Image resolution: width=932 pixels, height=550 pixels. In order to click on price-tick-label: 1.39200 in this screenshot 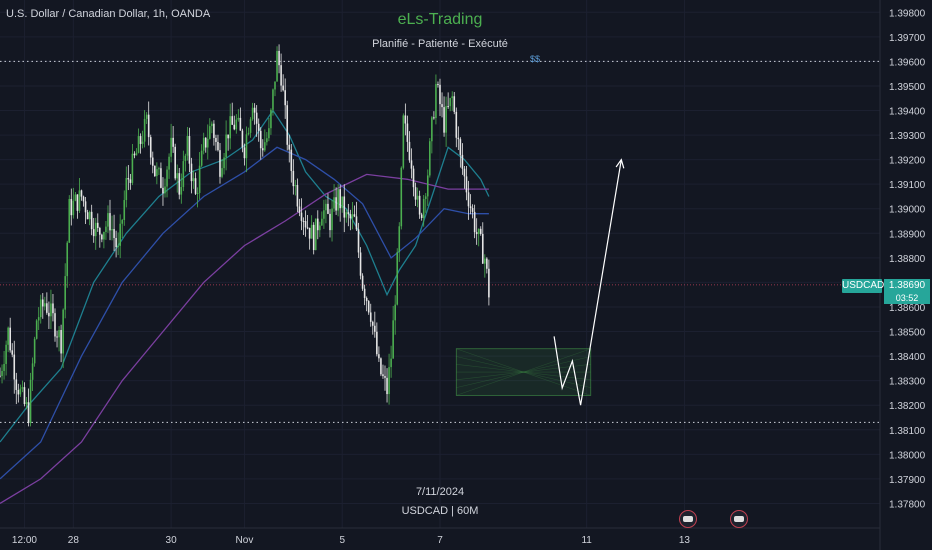, I will do `click(907, 161)`.